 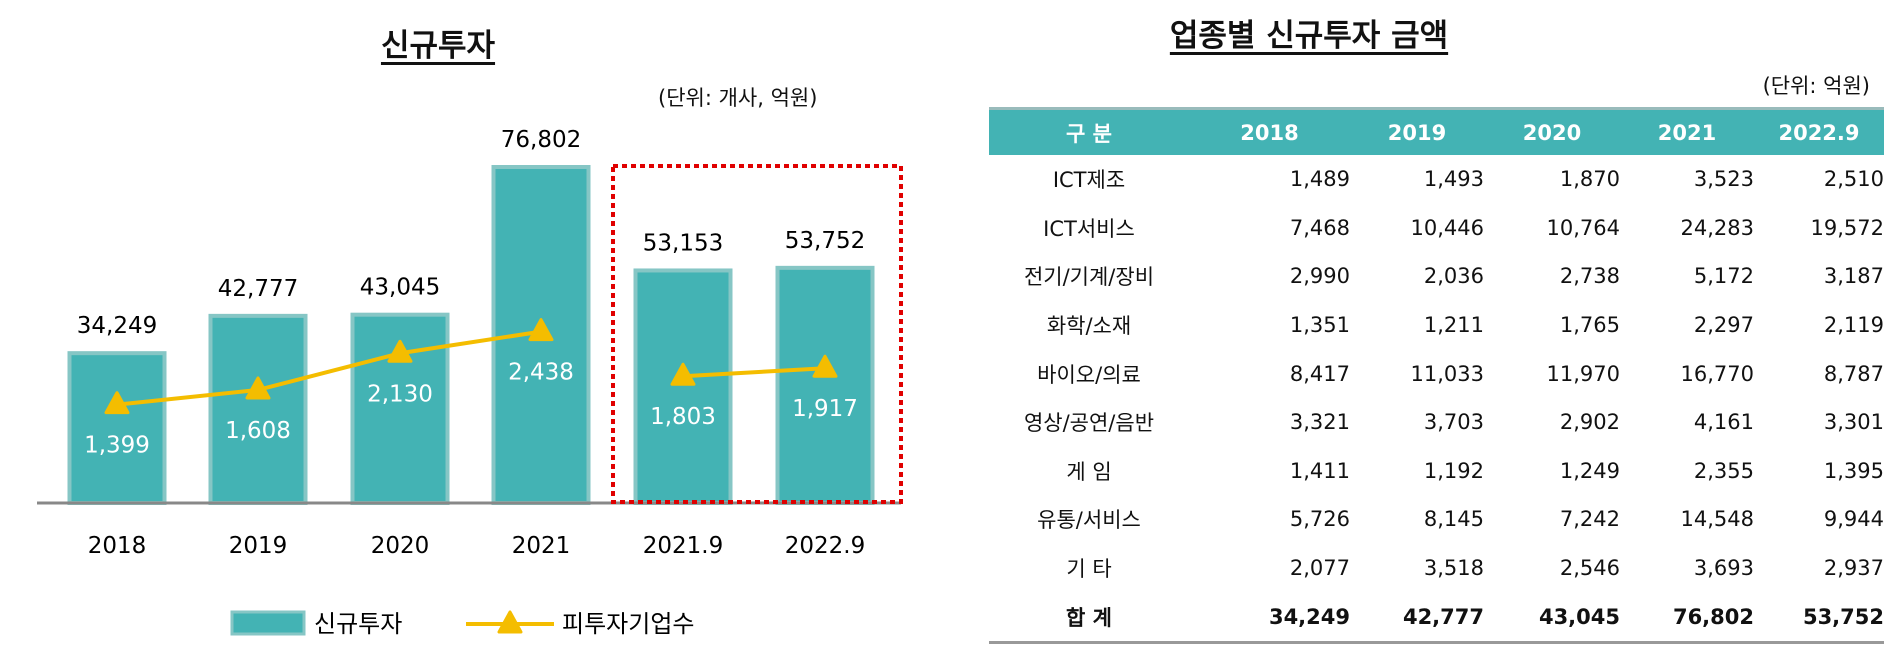 What do you see at coordinates (258, 431) in the screenshot?
I see `line-value-label: 1,608` at bounding box center [258, 431].